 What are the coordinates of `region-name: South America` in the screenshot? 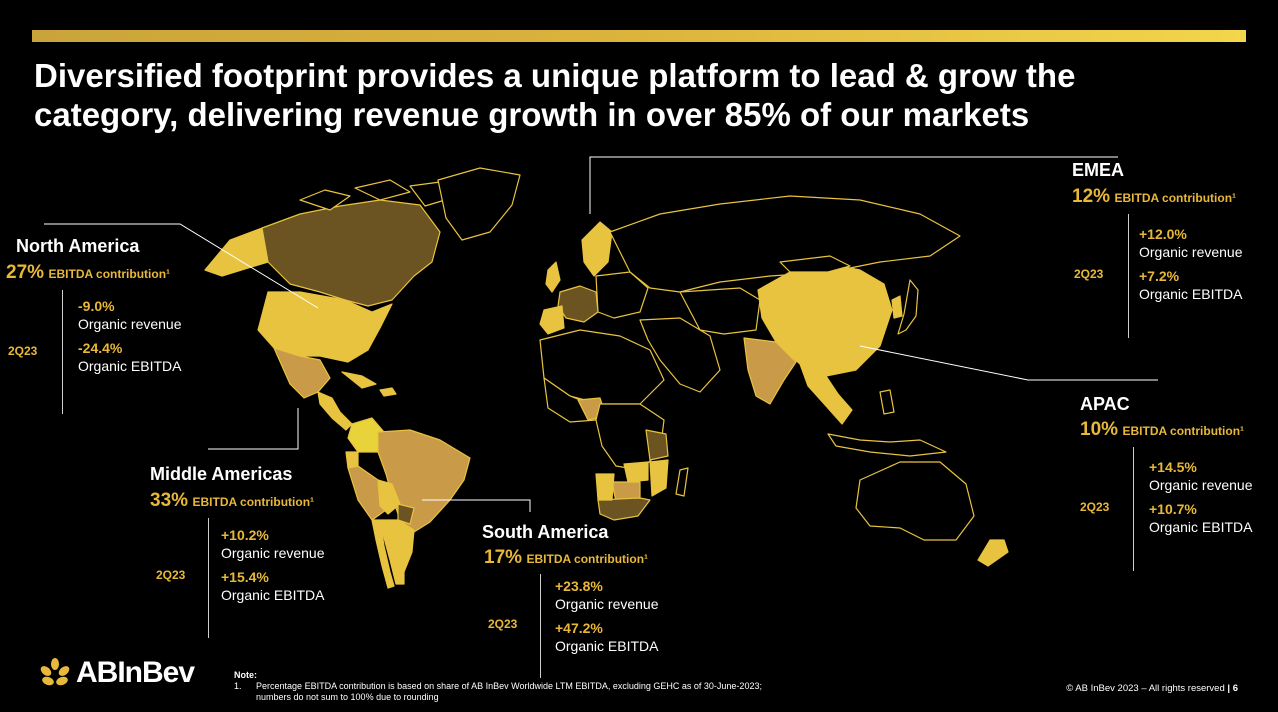 It's located at (545, 532).